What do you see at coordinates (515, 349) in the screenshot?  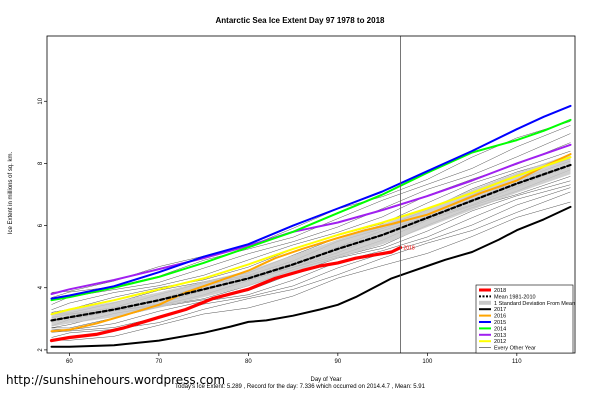 I see `legend-label: Every Other Year` at bounding box center [515, 349].